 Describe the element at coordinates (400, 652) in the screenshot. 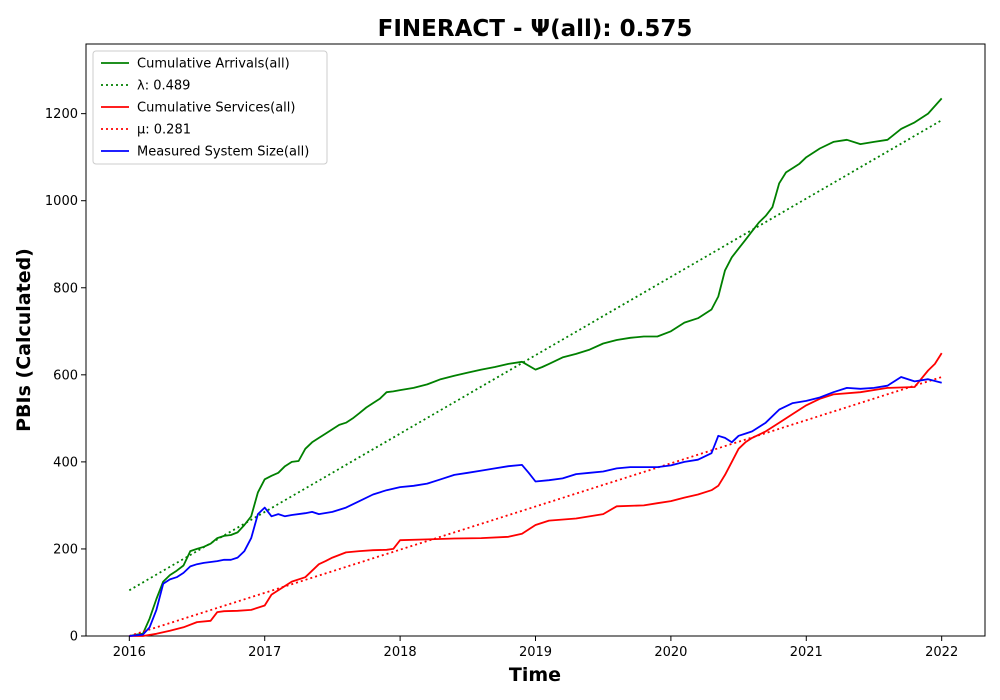

I see `x-tick-label: 2018` at that location.